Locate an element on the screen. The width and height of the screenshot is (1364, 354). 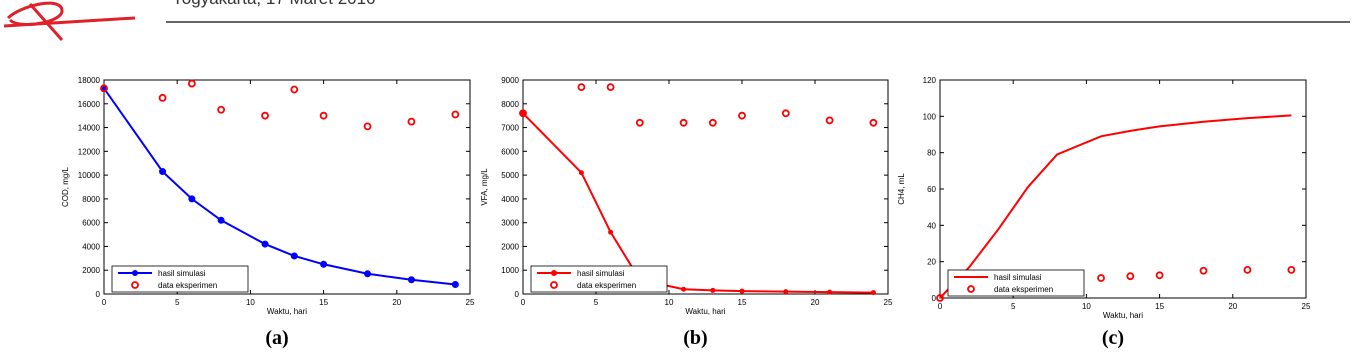
header-text: Yogyakarta, 17 Maret 2016 is located at coordinates (274, 4).